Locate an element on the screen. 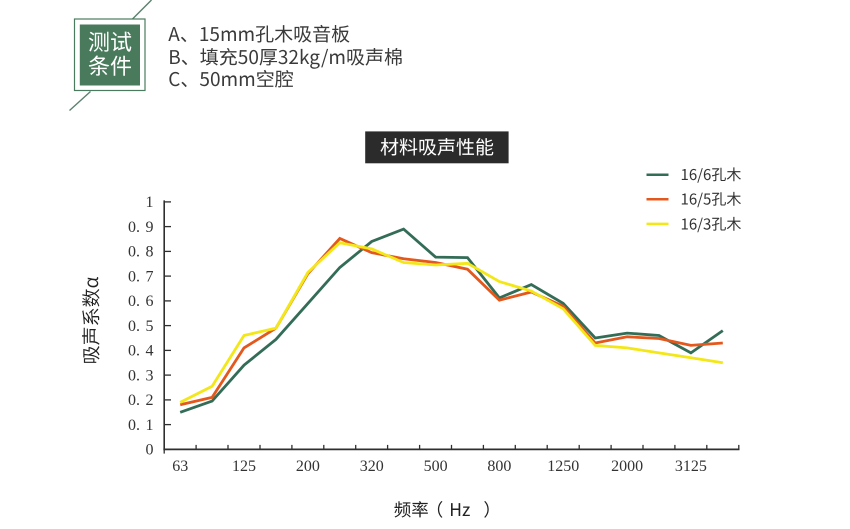 Image resolution: width=850 pixels, height=529 pixels. svg-text: C、50mm空腔 is located at coordinates (230, 78).